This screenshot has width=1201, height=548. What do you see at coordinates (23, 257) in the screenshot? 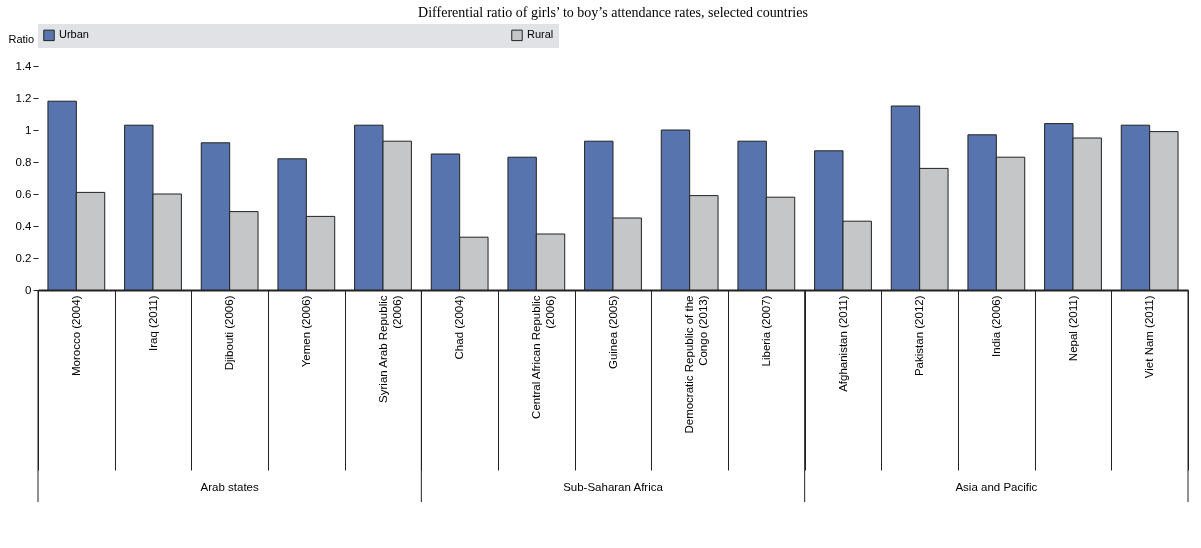
I see `y-tick-label: 0.2` at bounding box center [23, 257].